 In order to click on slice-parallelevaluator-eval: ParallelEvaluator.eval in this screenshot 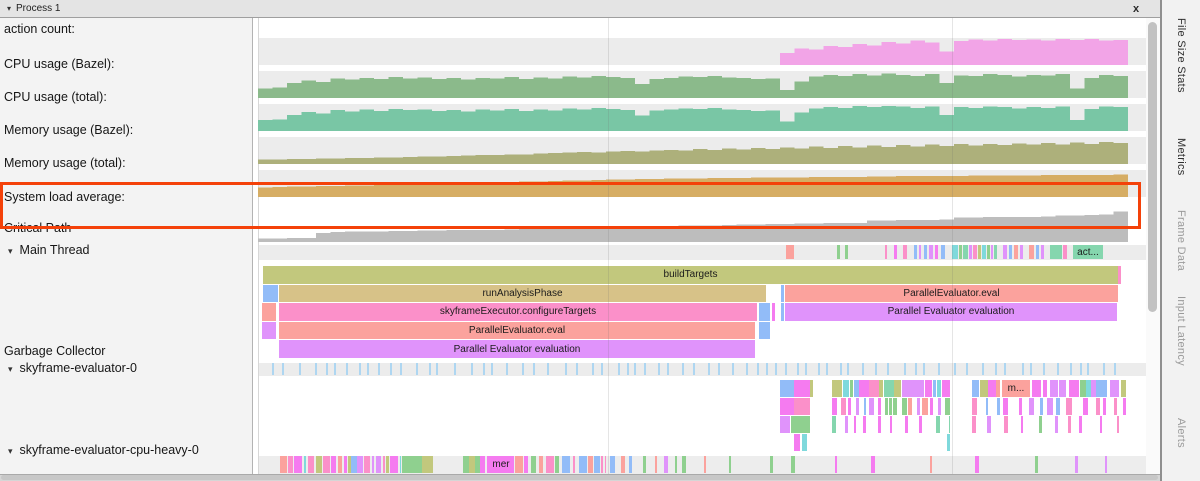, I will do `click(951, 293)`.